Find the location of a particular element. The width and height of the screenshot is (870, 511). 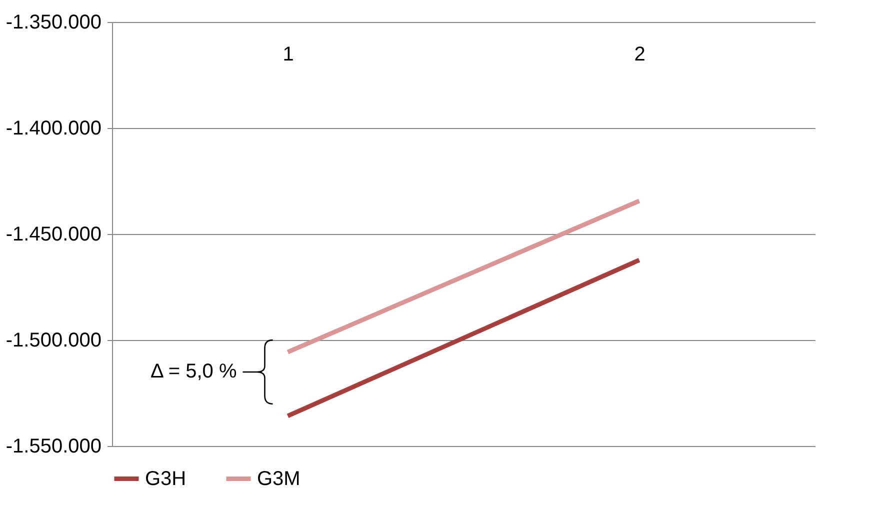

y-tick-label: -1.400.000 is located at coordinates (54, 129).